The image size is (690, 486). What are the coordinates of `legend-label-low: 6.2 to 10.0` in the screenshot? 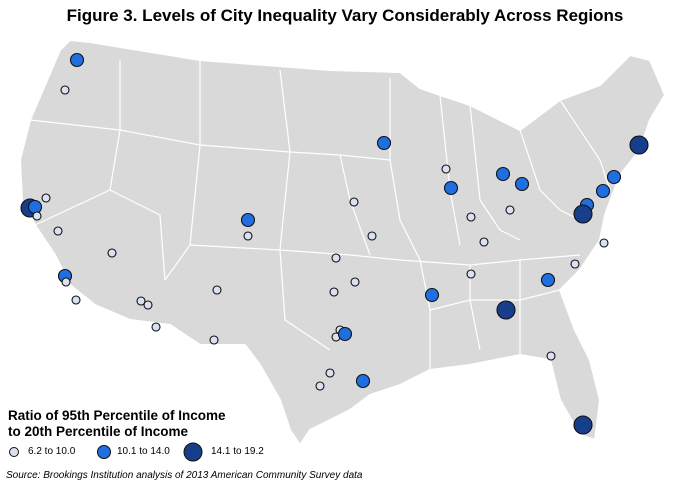 It's located at (52, 451).